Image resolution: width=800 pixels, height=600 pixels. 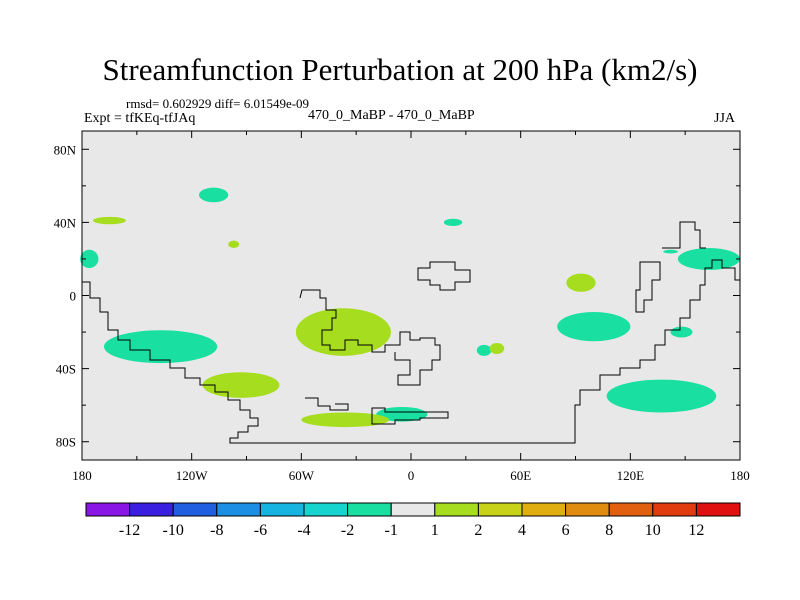 I want to click on y-tick-label: 40N, so click(x=65, y=222).